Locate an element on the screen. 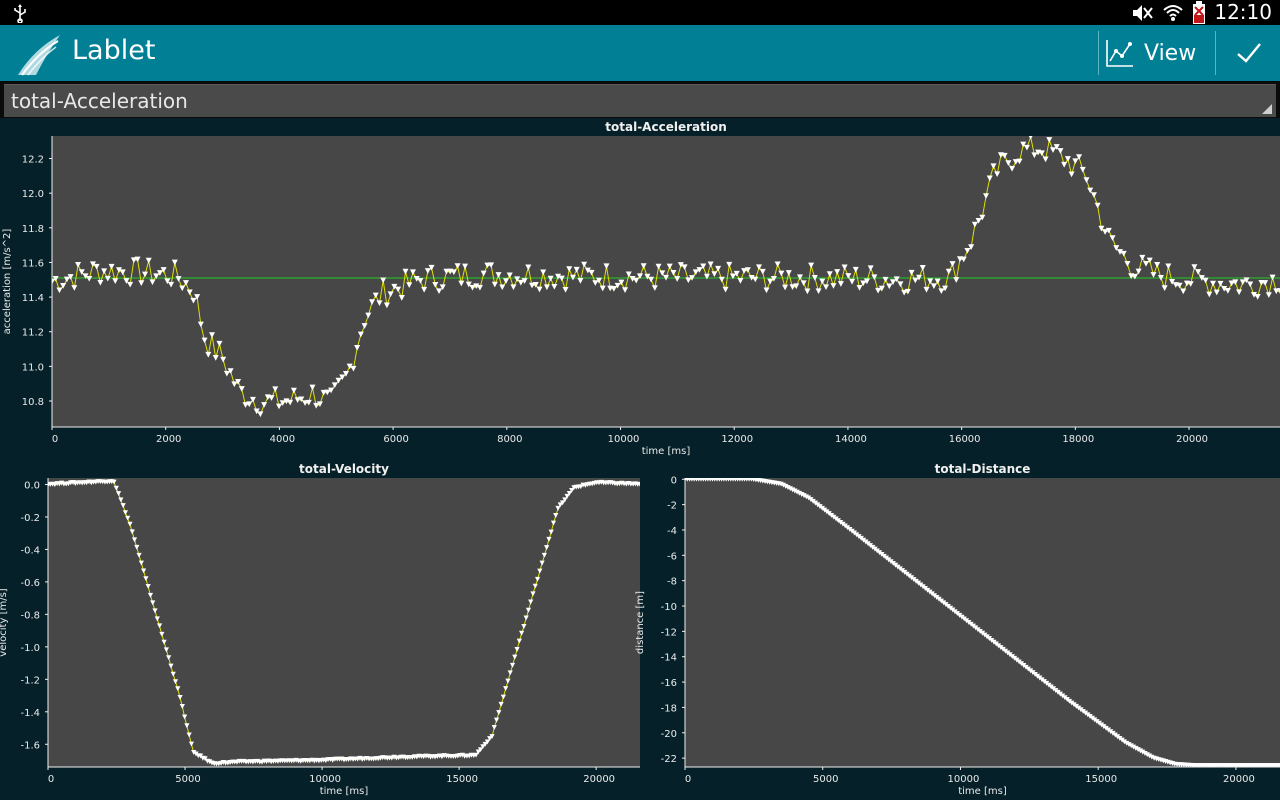  y-axis-label: distance [m] is located at coordinates (640, 622).